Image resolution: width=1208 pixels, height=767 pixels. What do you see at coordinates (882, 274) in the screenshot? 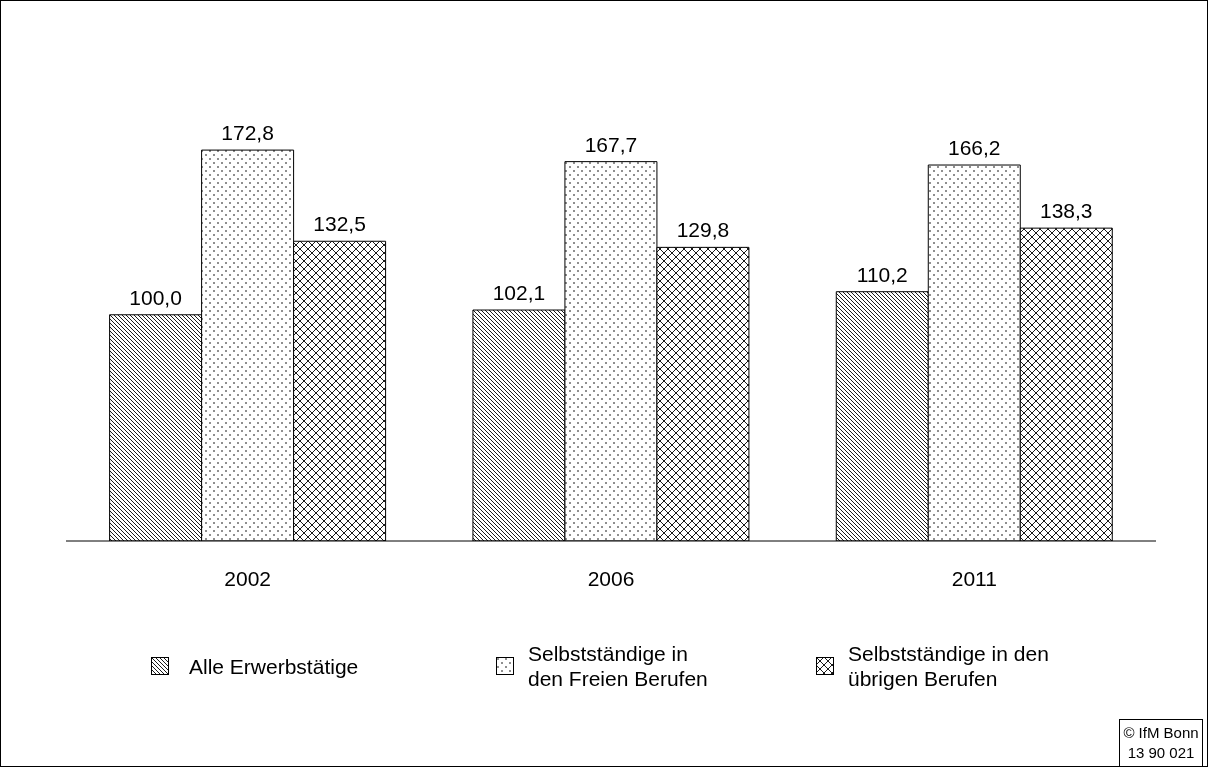
I see `data-label: 110,2` at bounding box center [882, 274].